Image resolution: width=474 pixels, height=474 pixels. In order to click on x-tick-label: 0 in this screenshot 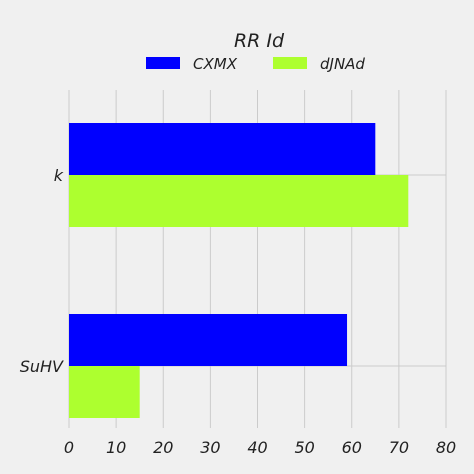, I will do `click(69, 447)`.